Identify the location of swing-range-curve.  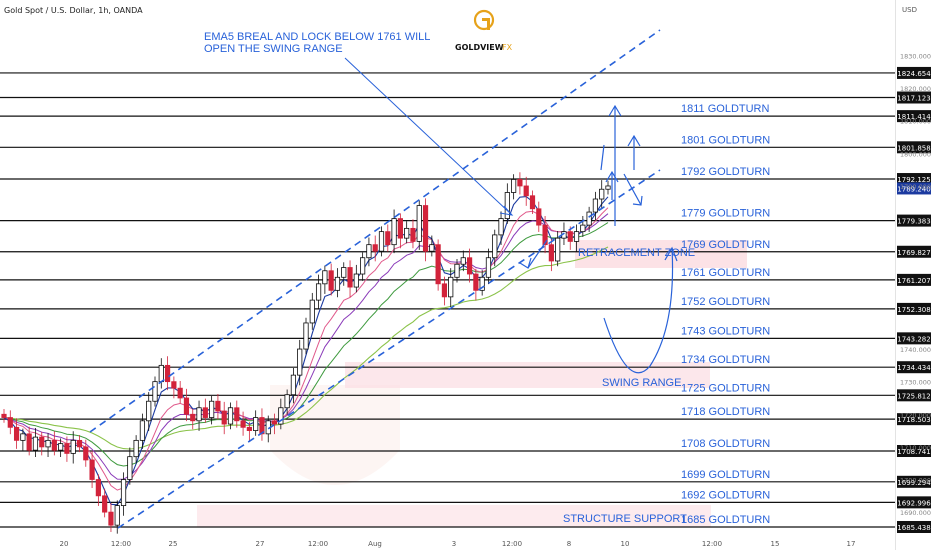
(638, 310).